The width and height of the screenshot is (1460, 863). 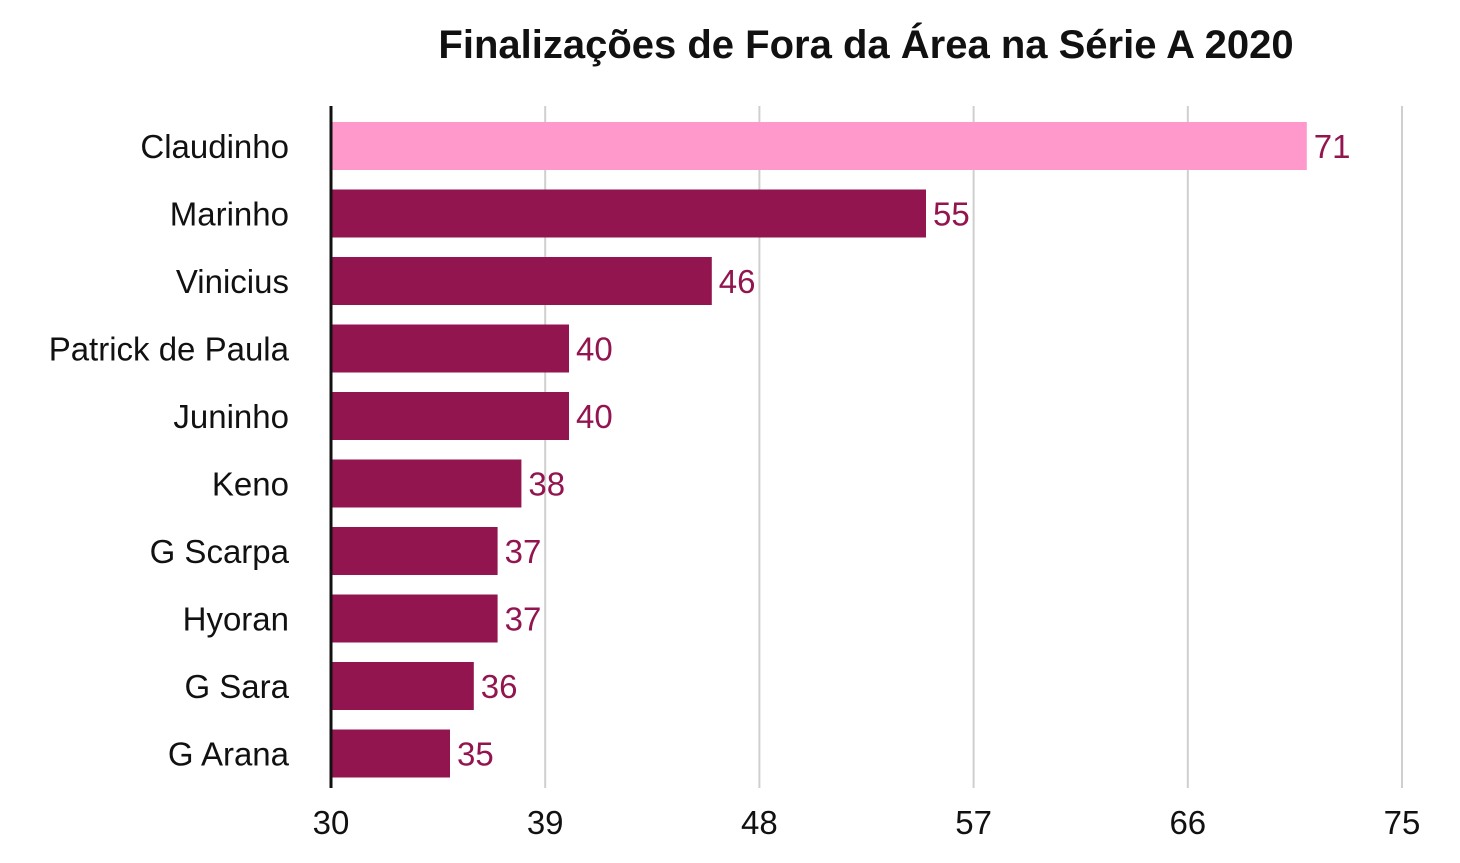 I want to click on category-label-g-arana: G Arana, so click(x=229, y=754).